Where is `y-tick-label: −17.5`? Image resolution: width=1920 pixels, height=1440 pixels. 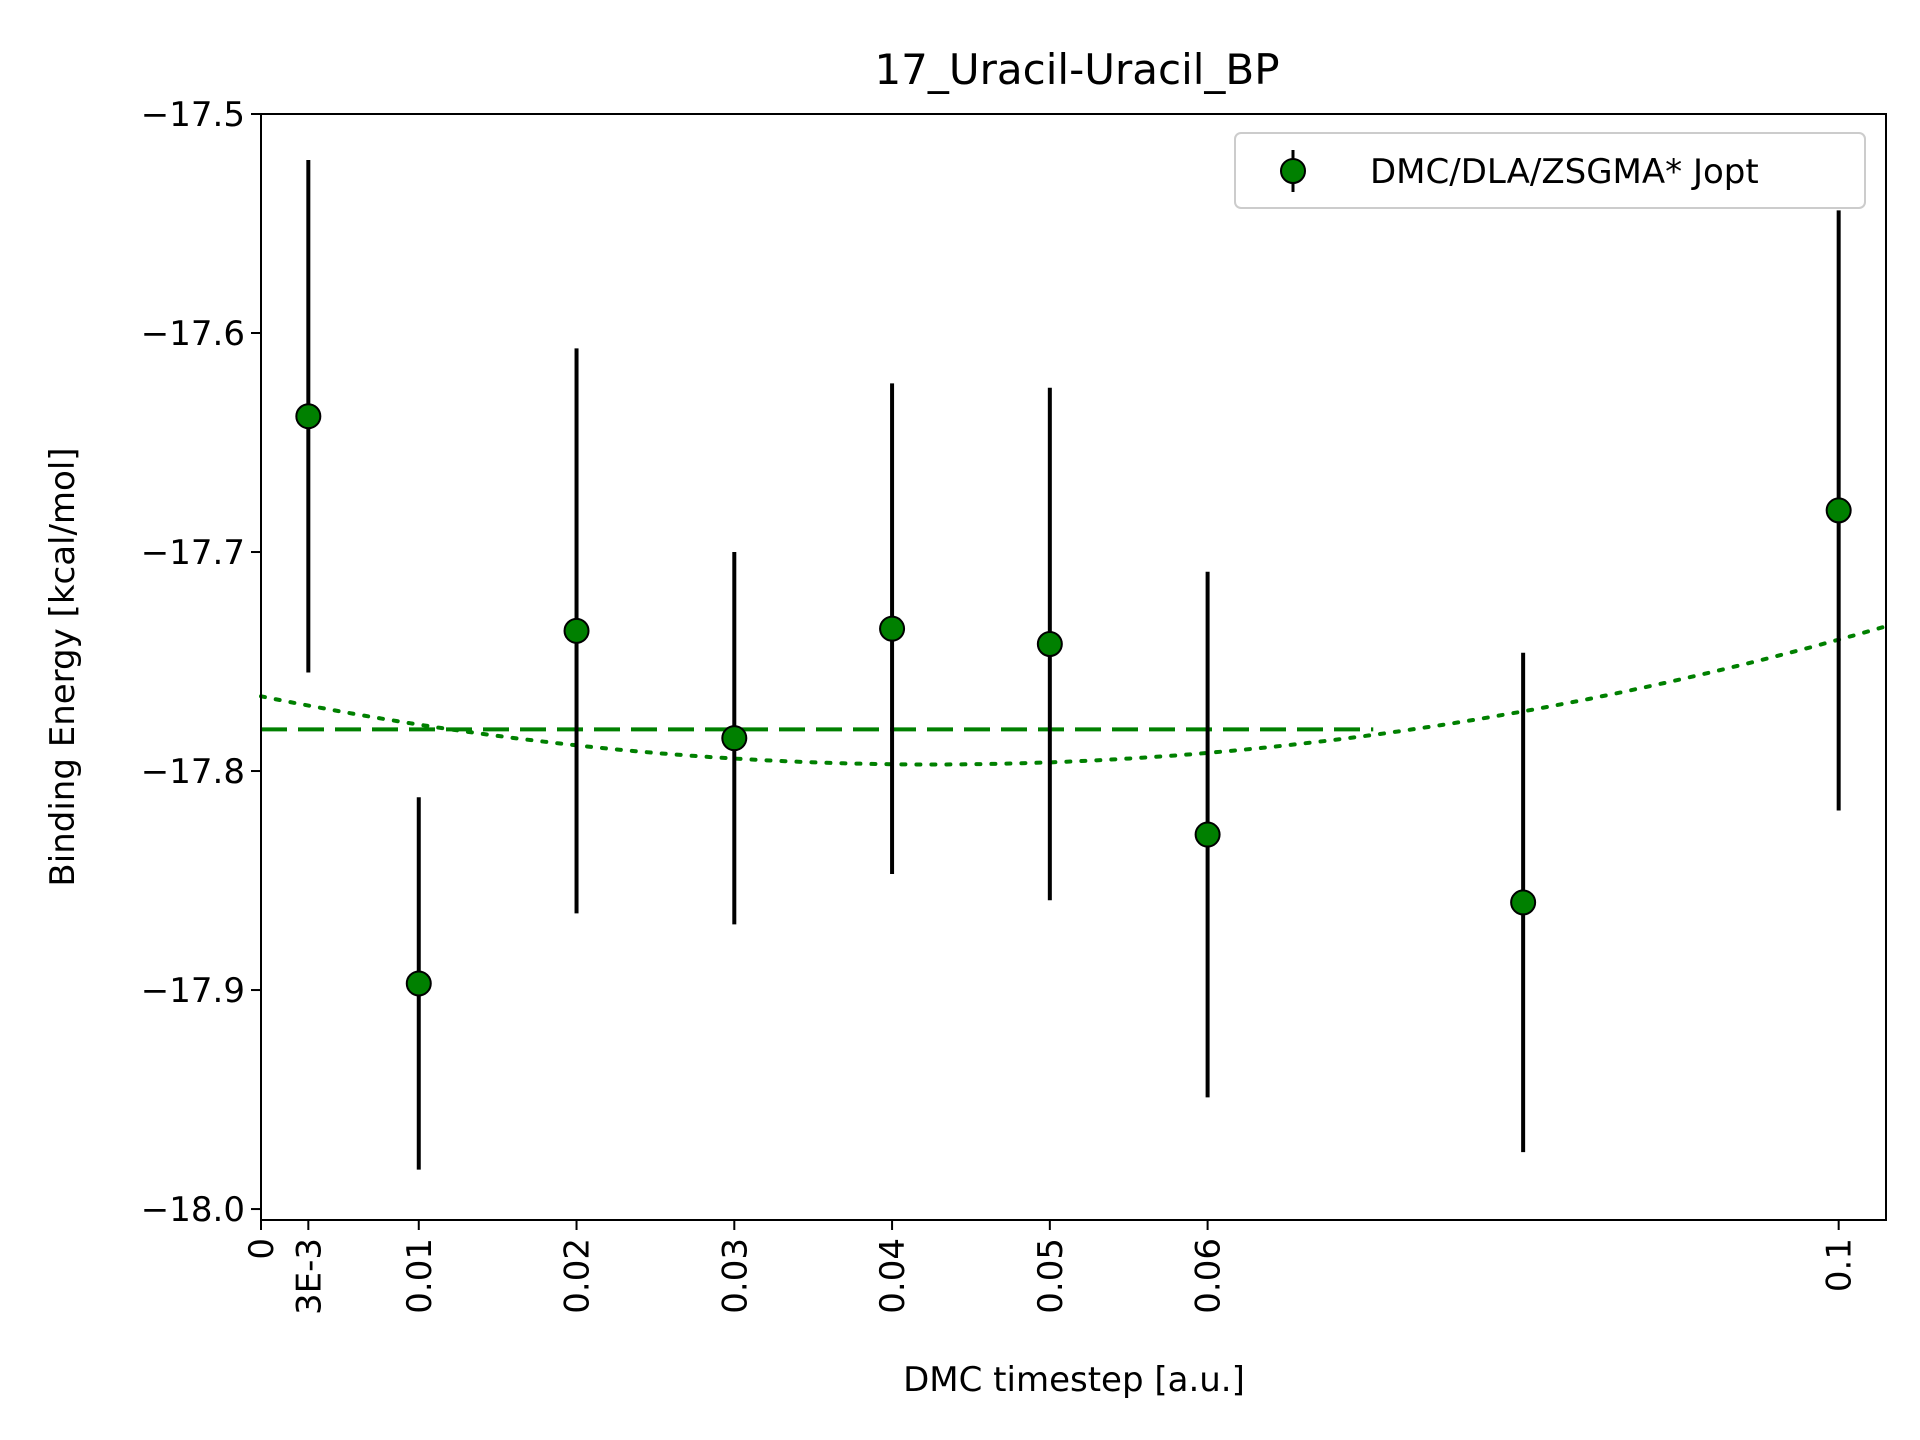 y-tick-label: −17.5 is located at coordinates (193, 115).